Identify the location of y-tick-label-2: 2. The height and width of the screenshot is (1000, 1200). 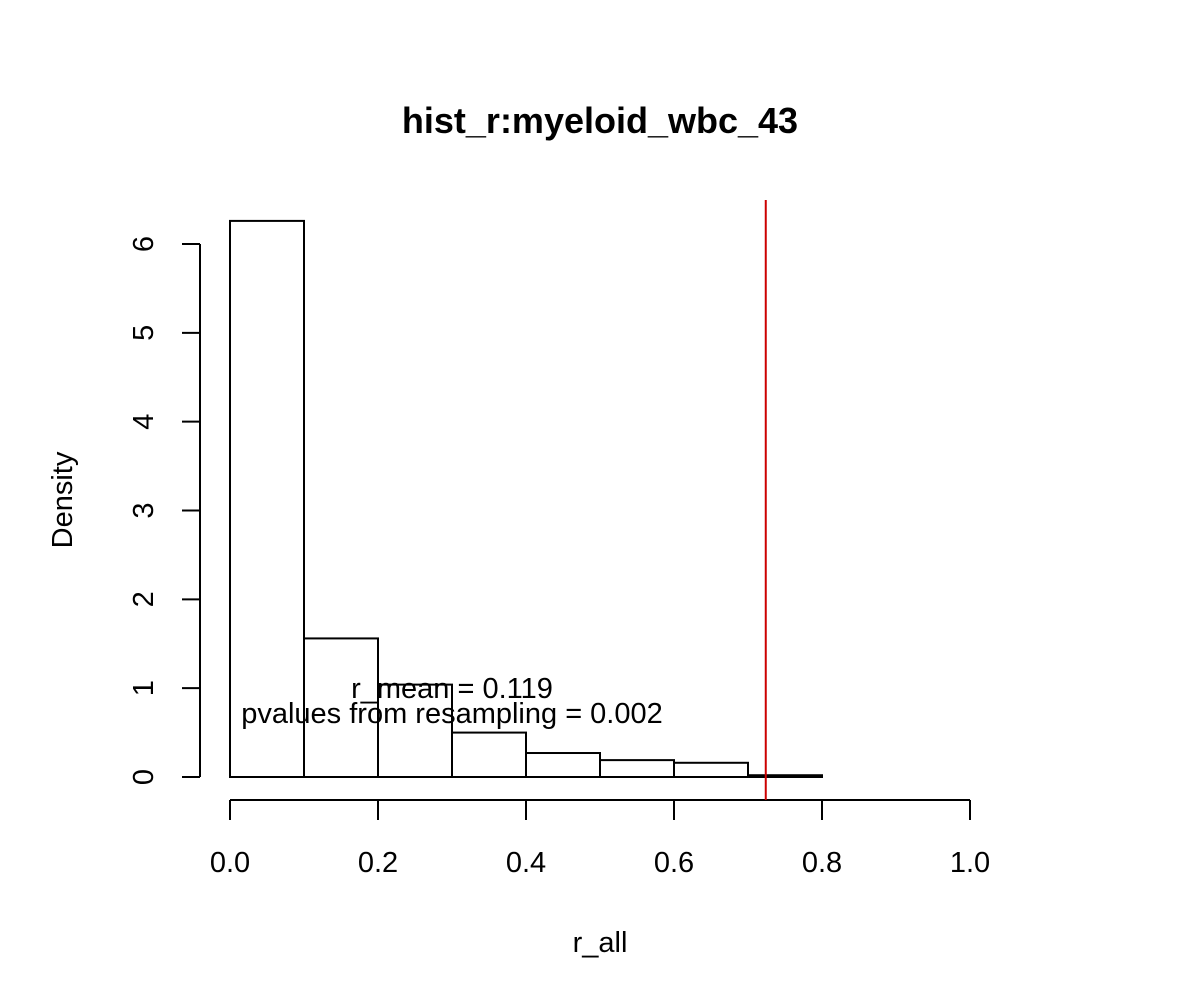
(144, 599).